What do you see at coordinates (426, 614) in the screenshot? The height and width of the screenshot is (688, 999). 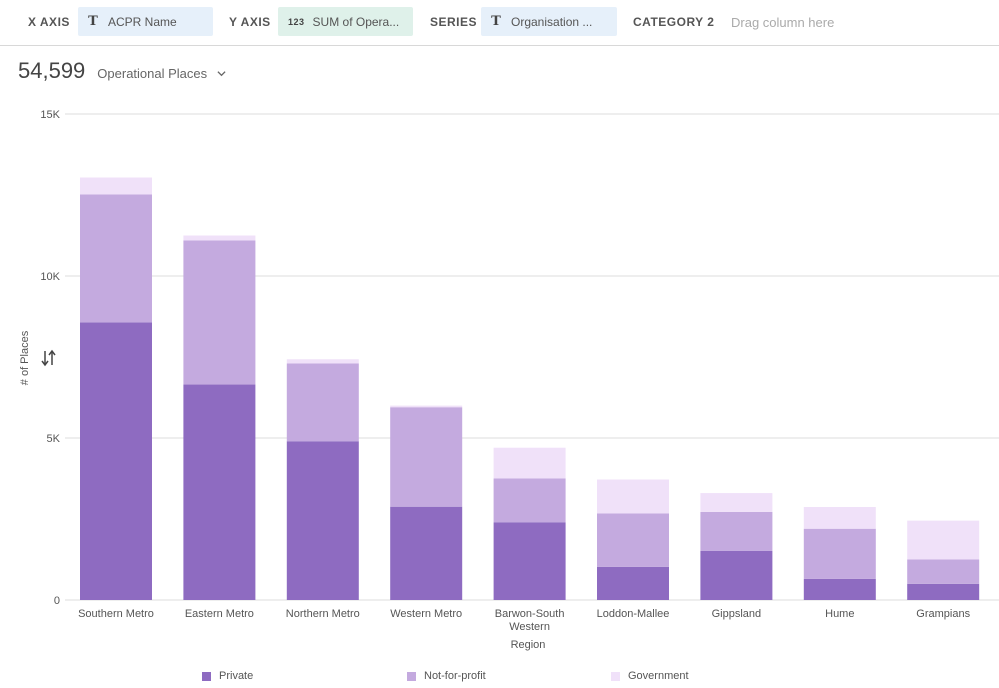 I see `x-tick-label: Western Metro` at bounding box center [426, 614].